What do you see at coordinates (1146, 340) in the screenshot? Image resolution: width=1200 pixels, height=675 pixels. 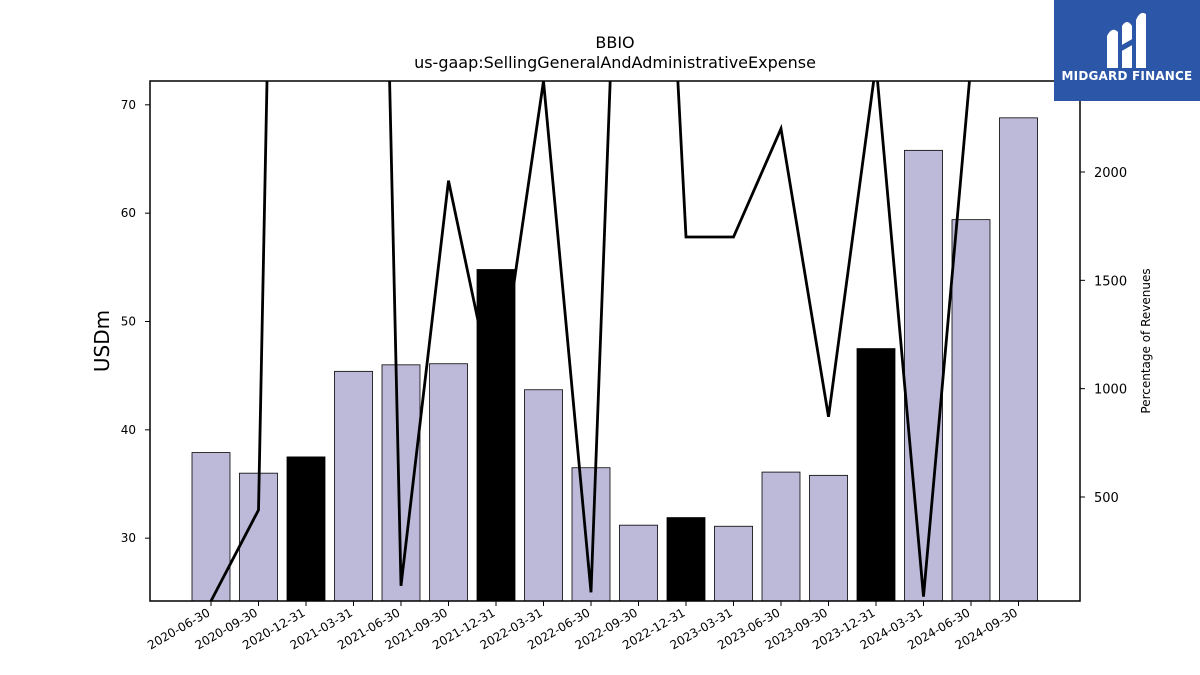 I see `y2-axis-label: Percentage of Revenues` at bounding box center [1146, 340].